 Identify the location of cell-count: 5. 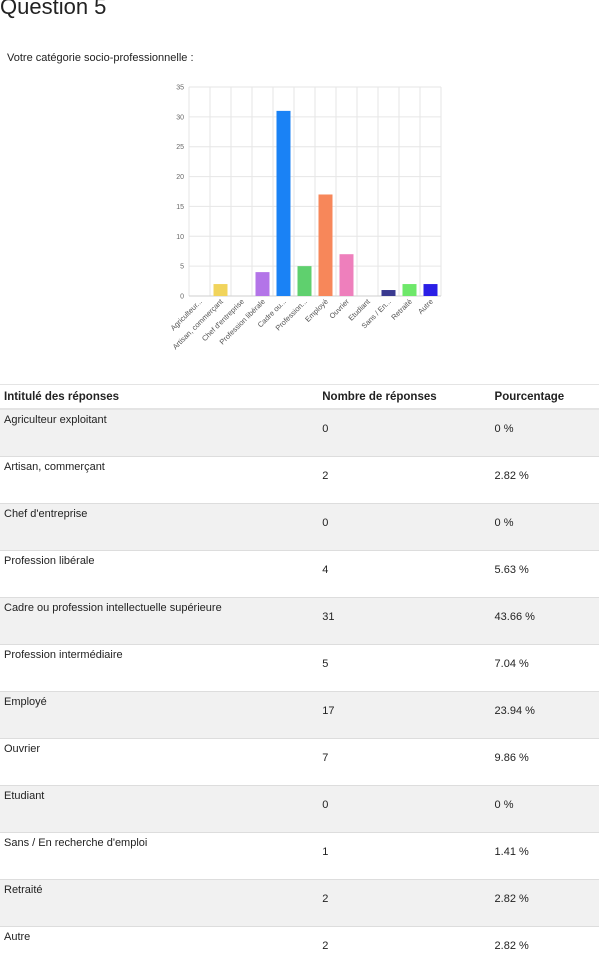
(404, 668).